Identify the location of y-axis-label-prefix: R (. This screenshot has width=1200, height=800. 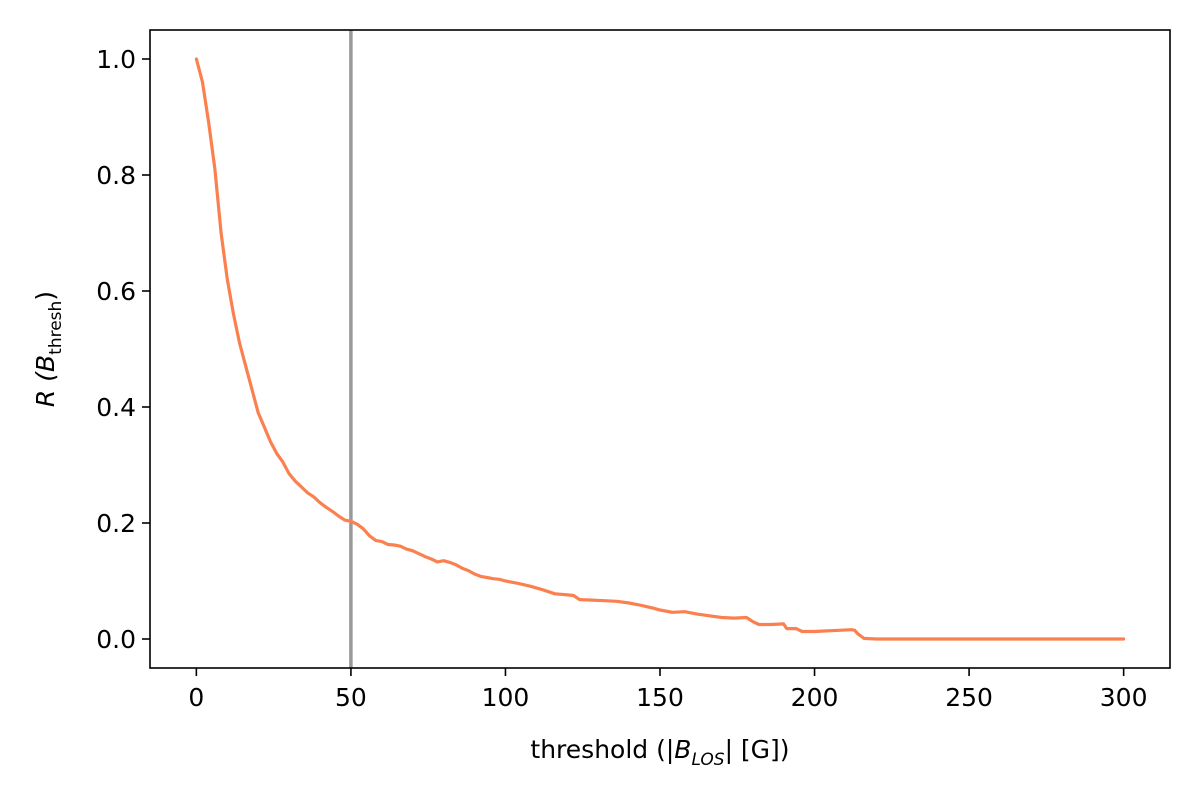
(45, 389).